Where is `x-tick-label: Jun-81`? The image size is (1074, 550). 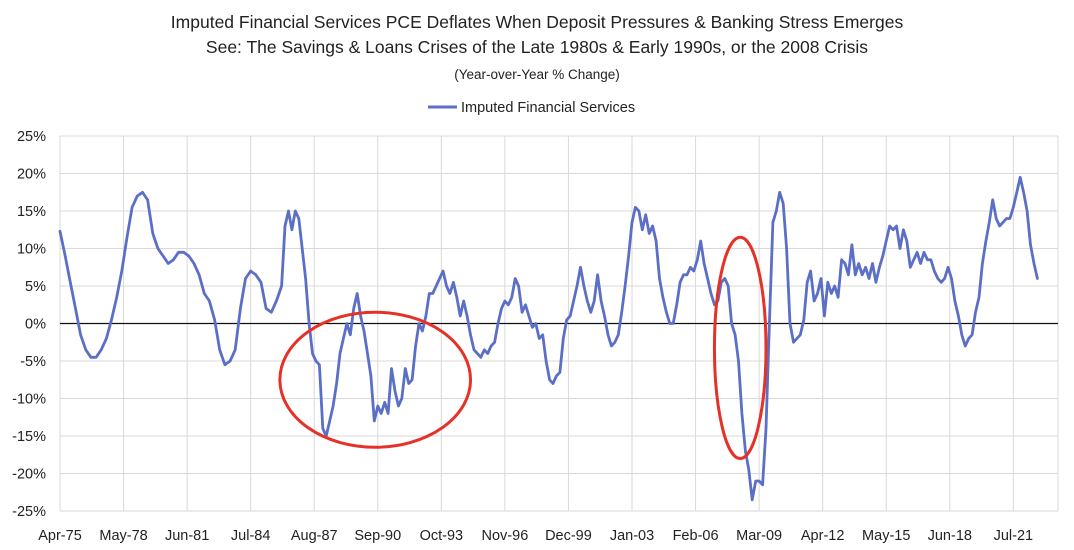
x-tick-label: Jun-81 is located at coordinates (187, 536).